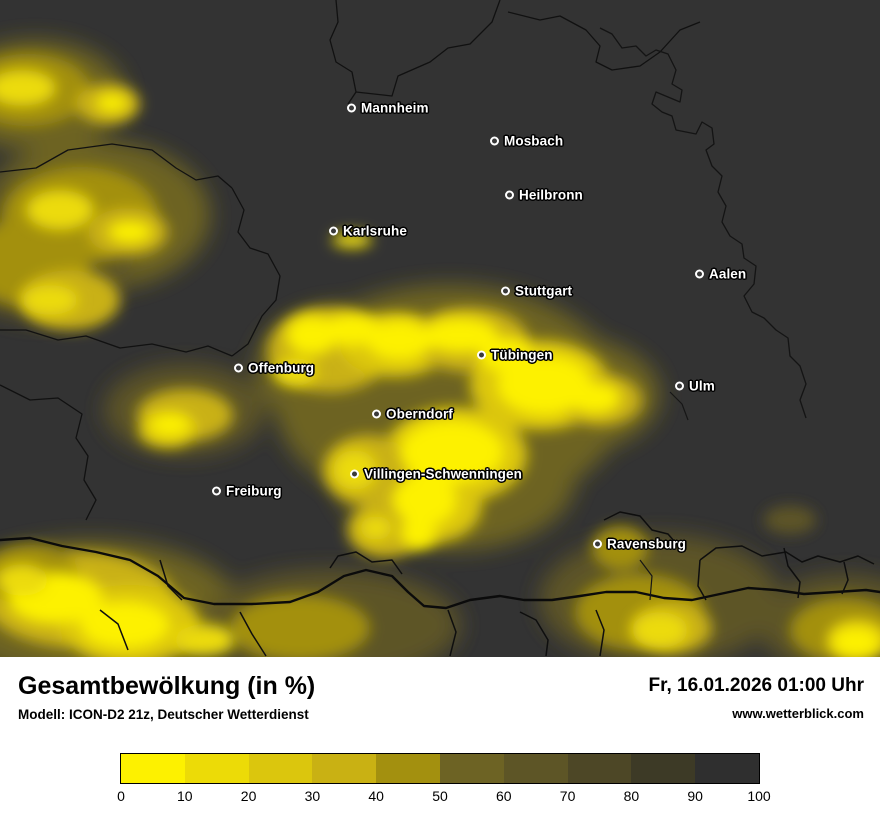 This screenshot has width=880, height=830. I want to click on city-label: Karlsruhe, so click(375, 231).